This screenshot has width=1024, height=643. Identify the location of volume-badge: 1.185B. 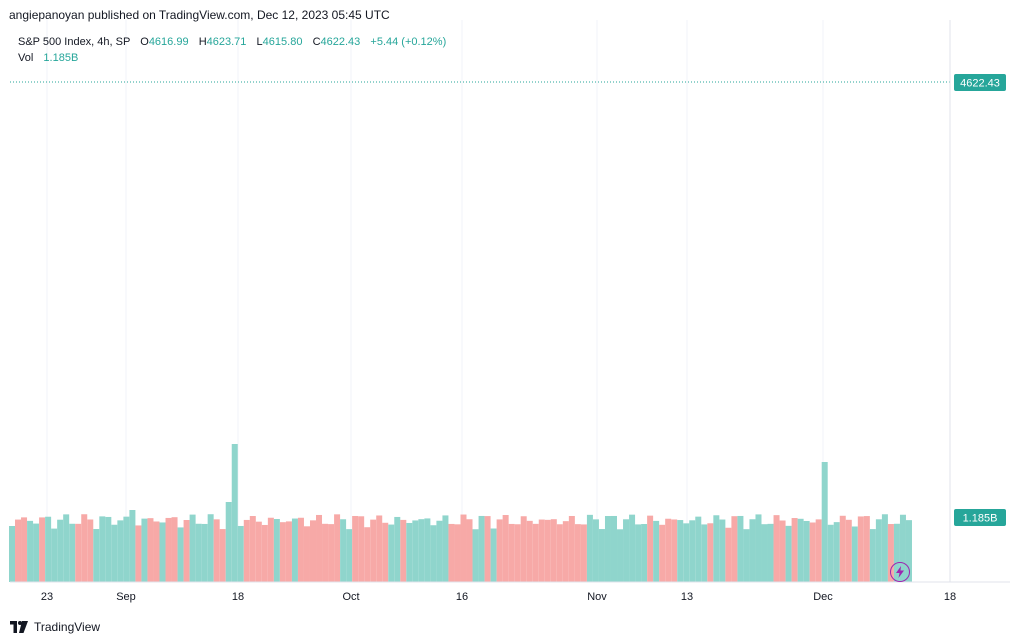
(980, 517).